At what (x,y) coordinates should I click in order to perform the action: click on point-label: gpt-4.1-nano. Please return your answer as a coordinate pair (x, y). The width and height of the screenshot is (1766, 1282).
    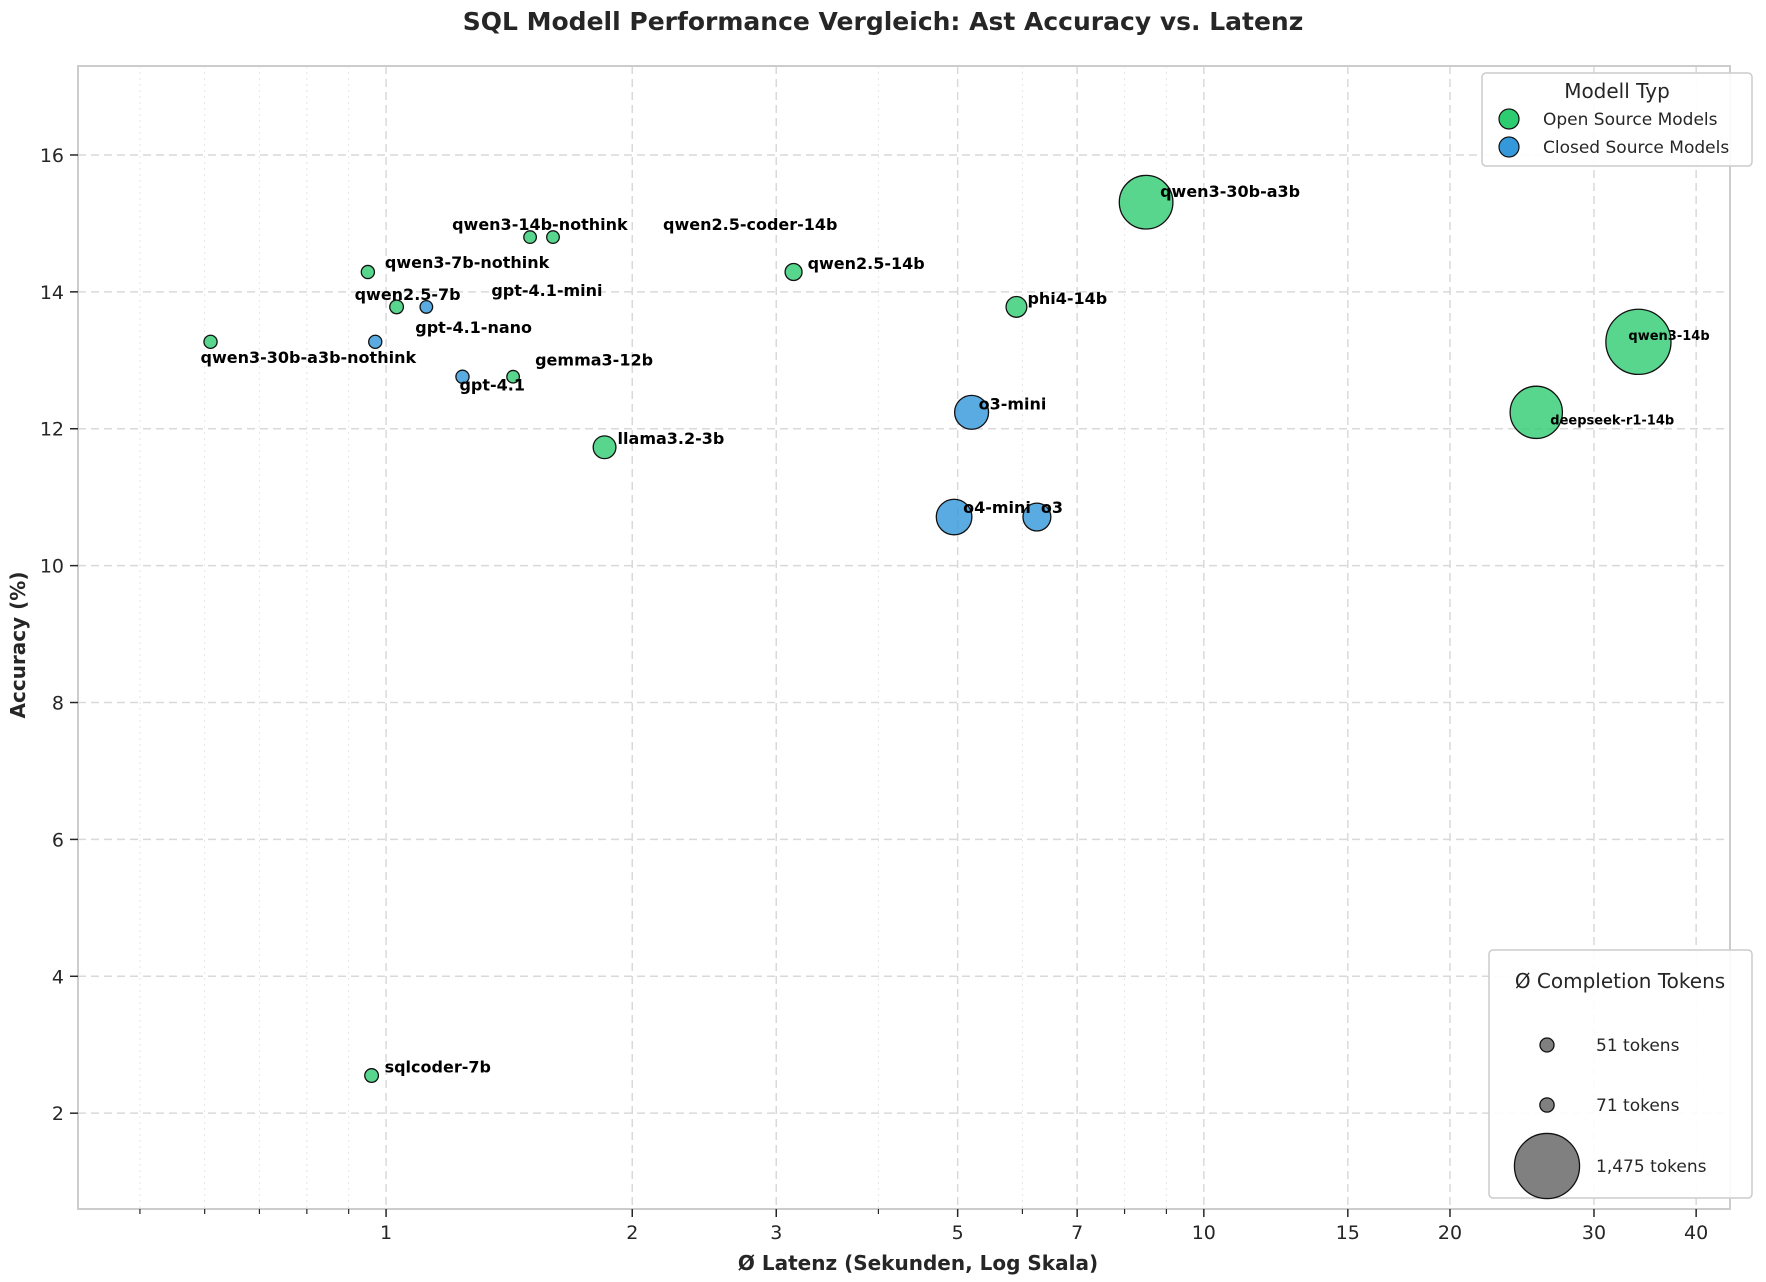
    Looking at the image, I should click on (473, 327).